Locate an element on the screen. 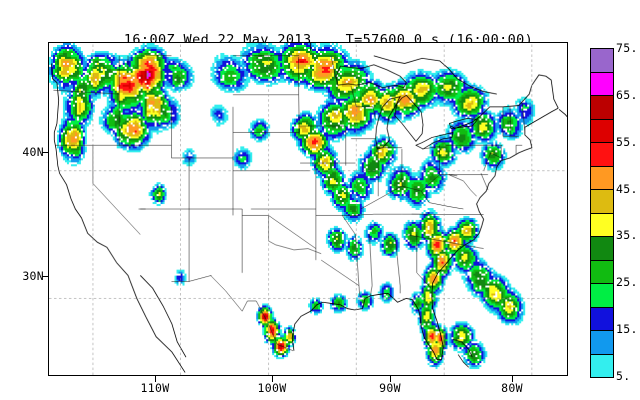 The height and width of the screenshot is (400, 640). colorbar-tick-65: 65. is located at coordinates (627, 94).